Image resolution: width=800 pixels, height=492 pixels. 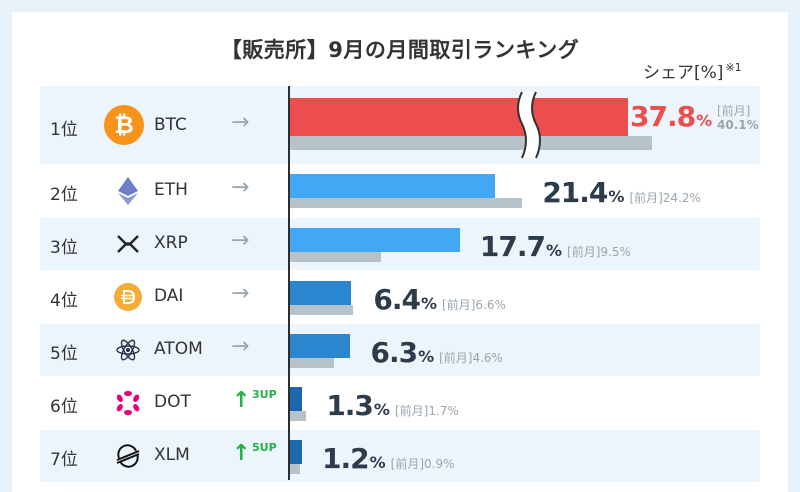 What do you see at coordinates (400, 50) in the screenshot?
I see `chart-title: 【販売所】9月の月間取引ランキング` at bounding box center [400, 50].